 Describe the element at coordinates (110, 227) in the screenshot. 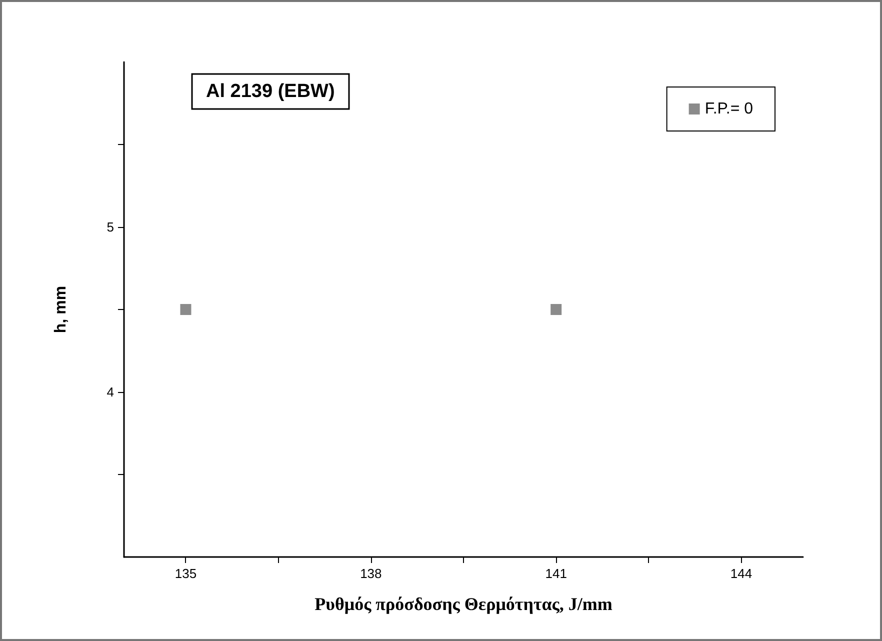

I see `y-tick-label: 5` at that location.